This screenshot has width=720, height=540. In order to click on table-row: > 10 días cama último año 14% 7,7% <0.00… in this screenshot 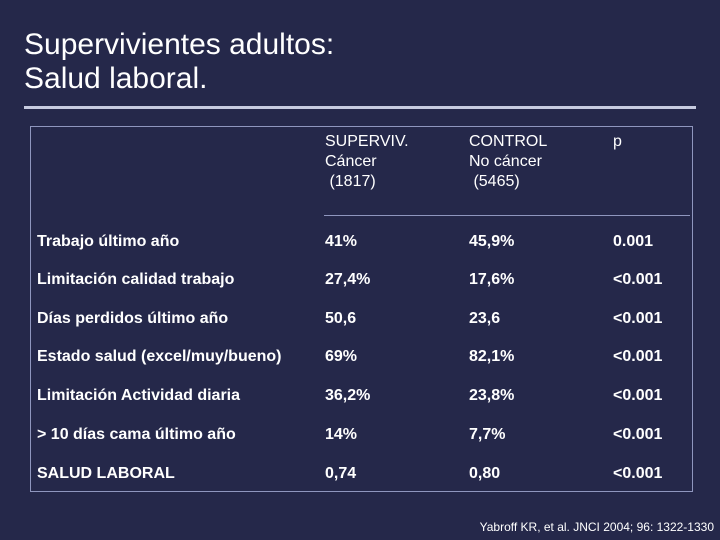, I will do `click(362, 435)`.